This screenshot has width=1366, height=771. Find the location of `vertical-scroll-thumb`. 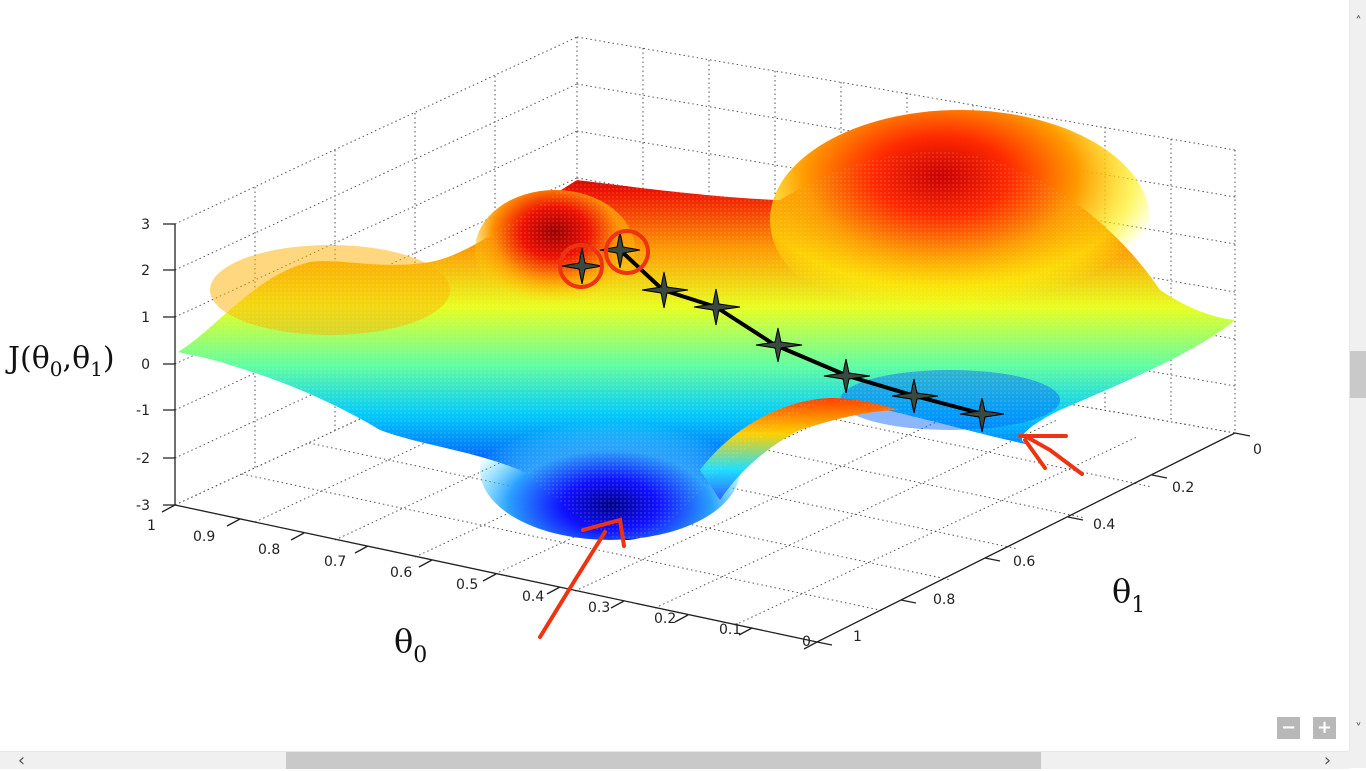

vertical-scroll-thumb is located at coordinates (1358, 374).